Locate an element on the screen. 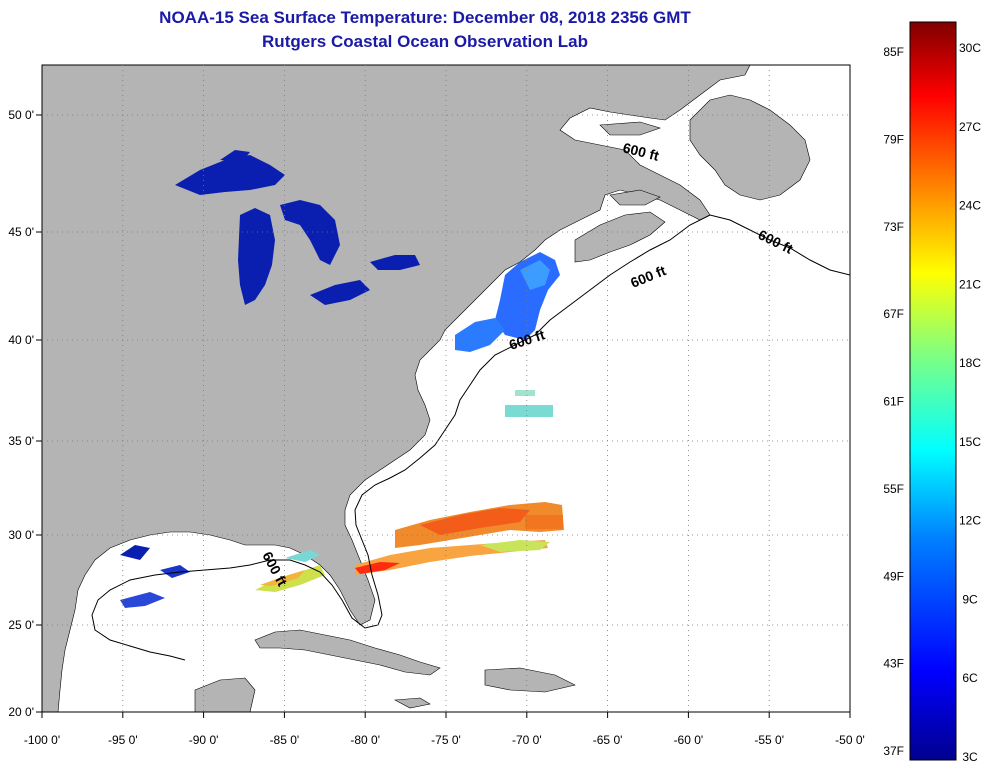 The image size is (984, 770). lat-tick-label: 30 0' is located at coordinates (21, 535).